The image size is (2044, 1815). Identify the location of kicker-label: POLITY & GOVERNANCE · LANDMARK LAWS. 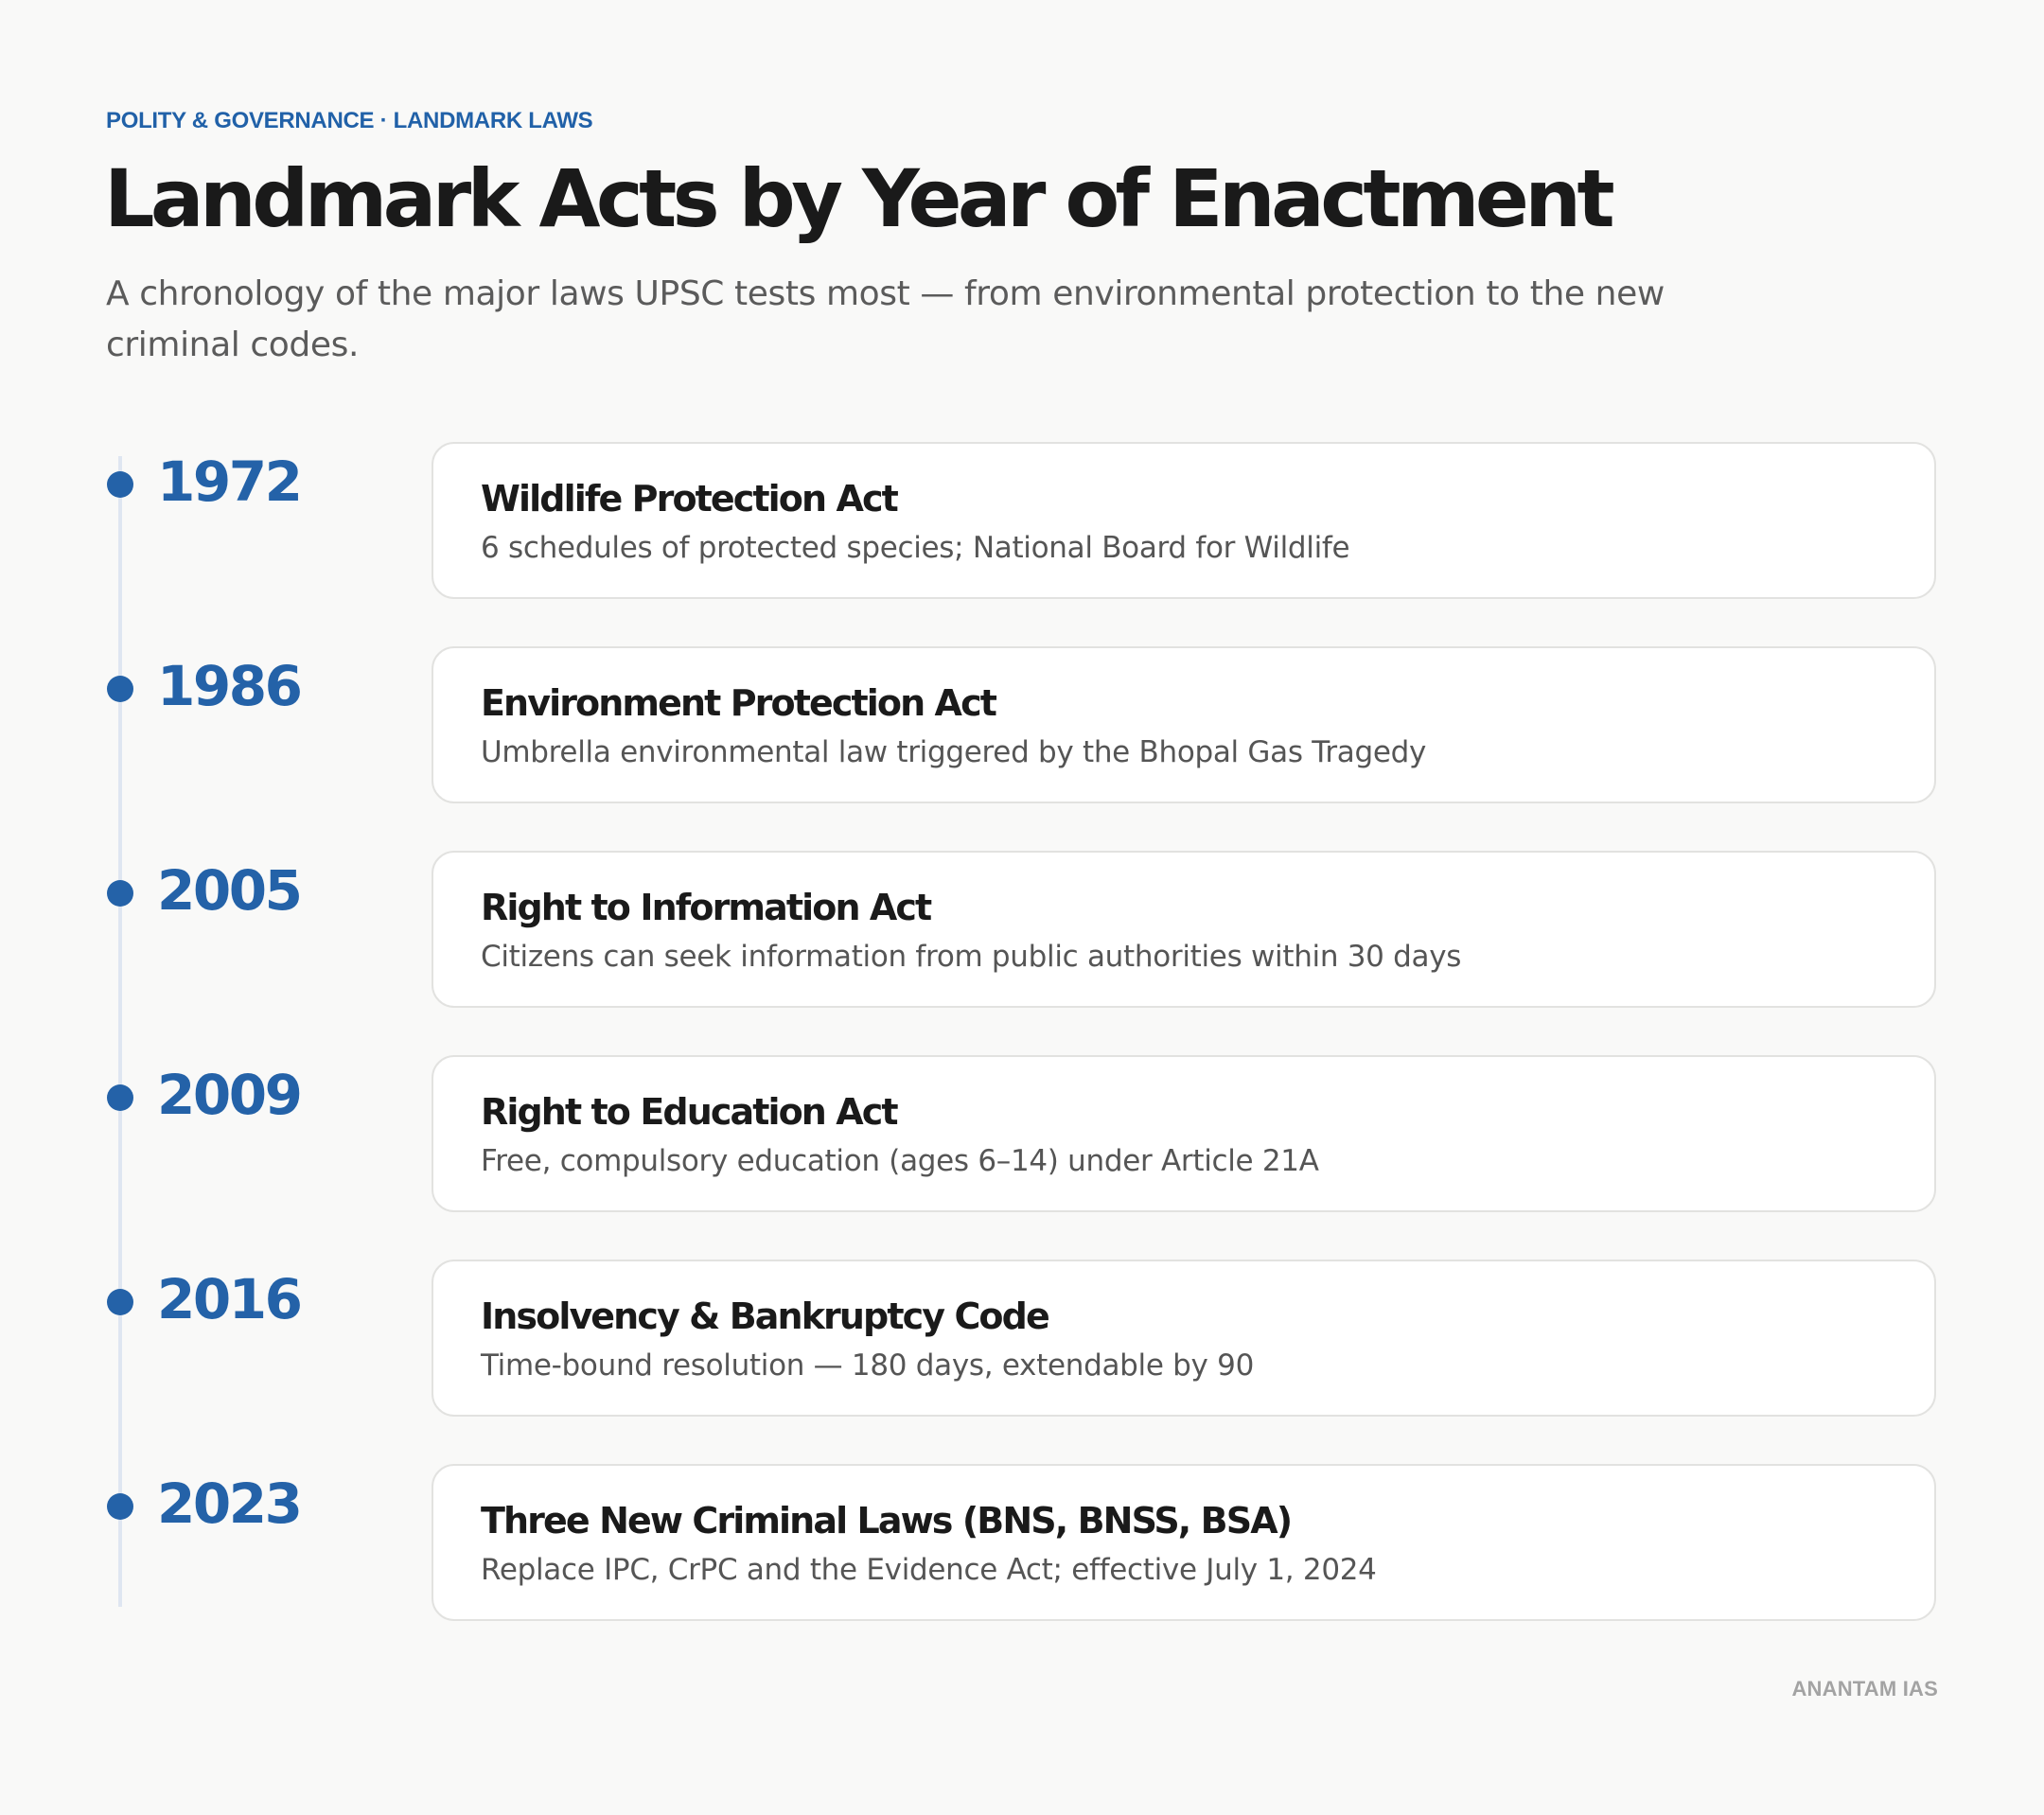
(349, 121).